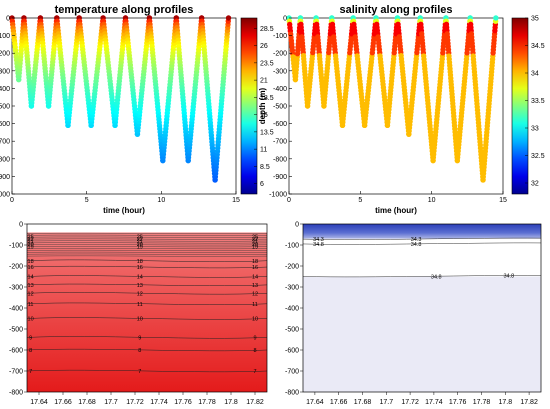  What do you see at coordinates (503, 200) in the screenshot?
I see `salinity-xtick-label: 15` at bounding box center [503, 200].